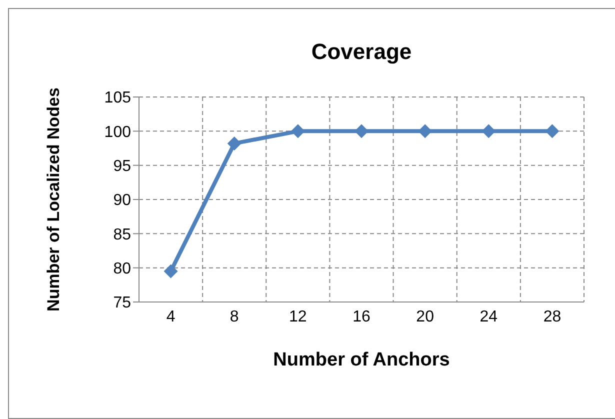 The height and width of the screenshot is (419, 615). I want to click on x-tick-label: 8, so click(234, 317).